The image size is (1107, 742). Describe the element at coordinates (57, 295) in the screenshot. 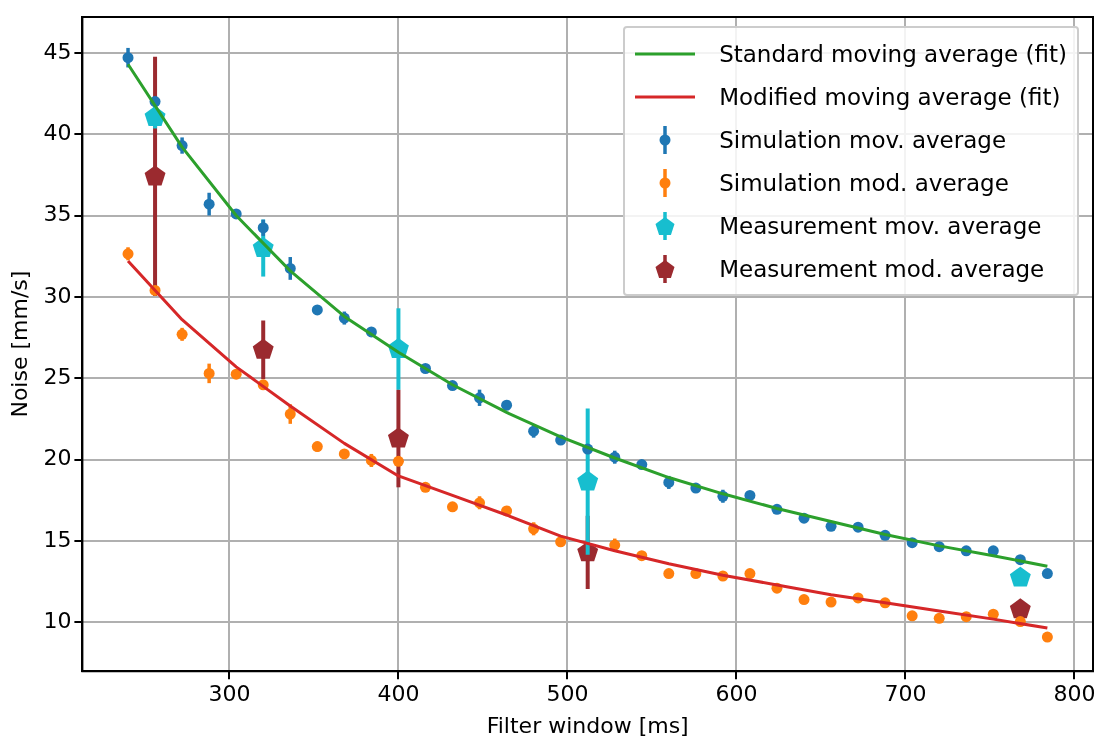

I see `y-tick-label: 30` at that location.